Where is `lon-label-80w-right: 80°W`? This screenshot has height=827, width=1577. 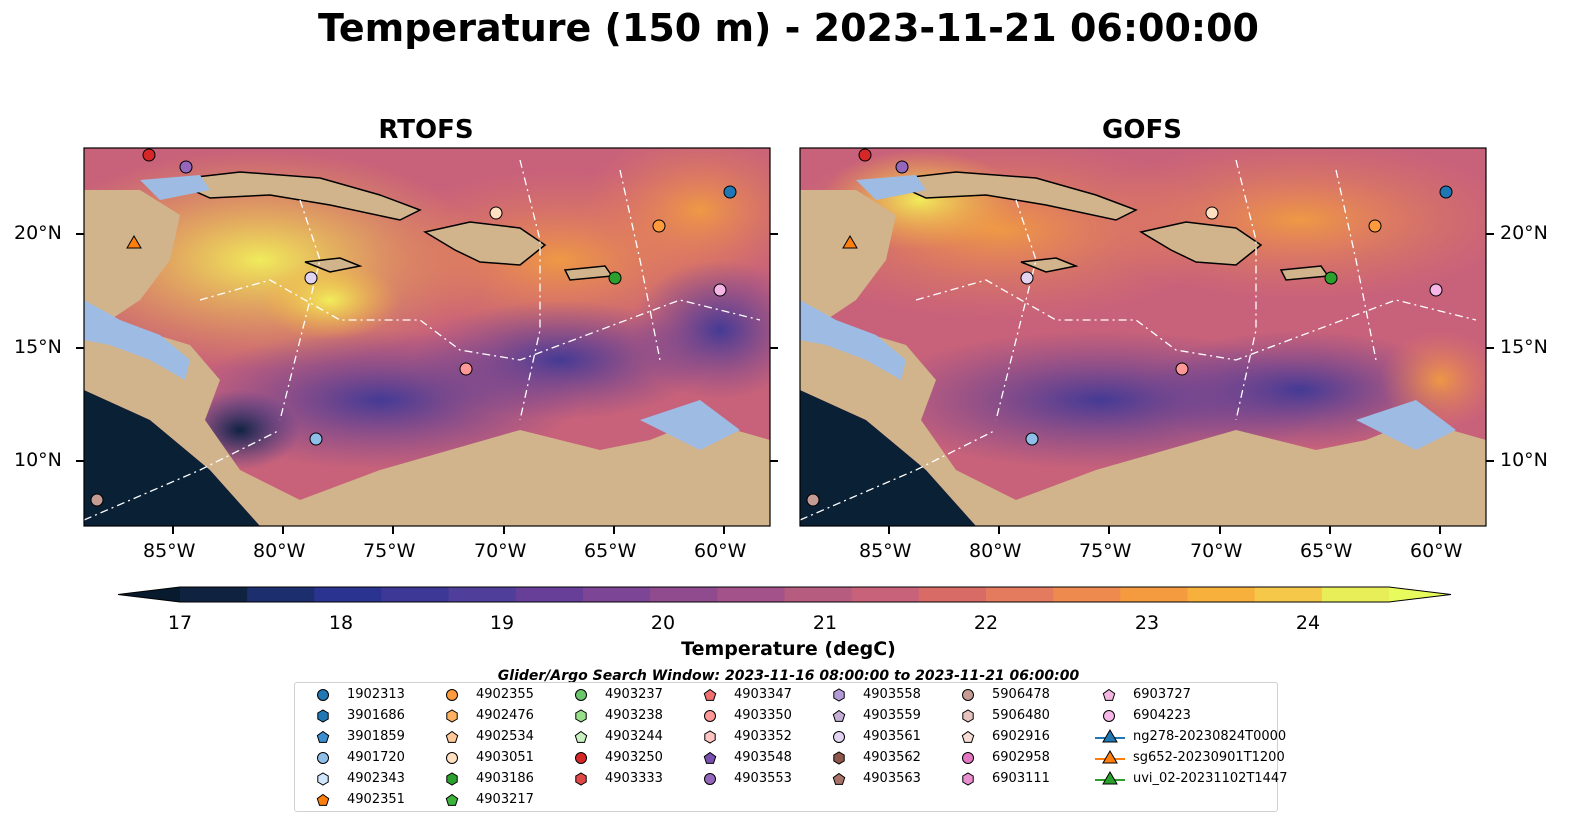
lon-label-80w-right: 80°W is located at coordinates (995, 551).